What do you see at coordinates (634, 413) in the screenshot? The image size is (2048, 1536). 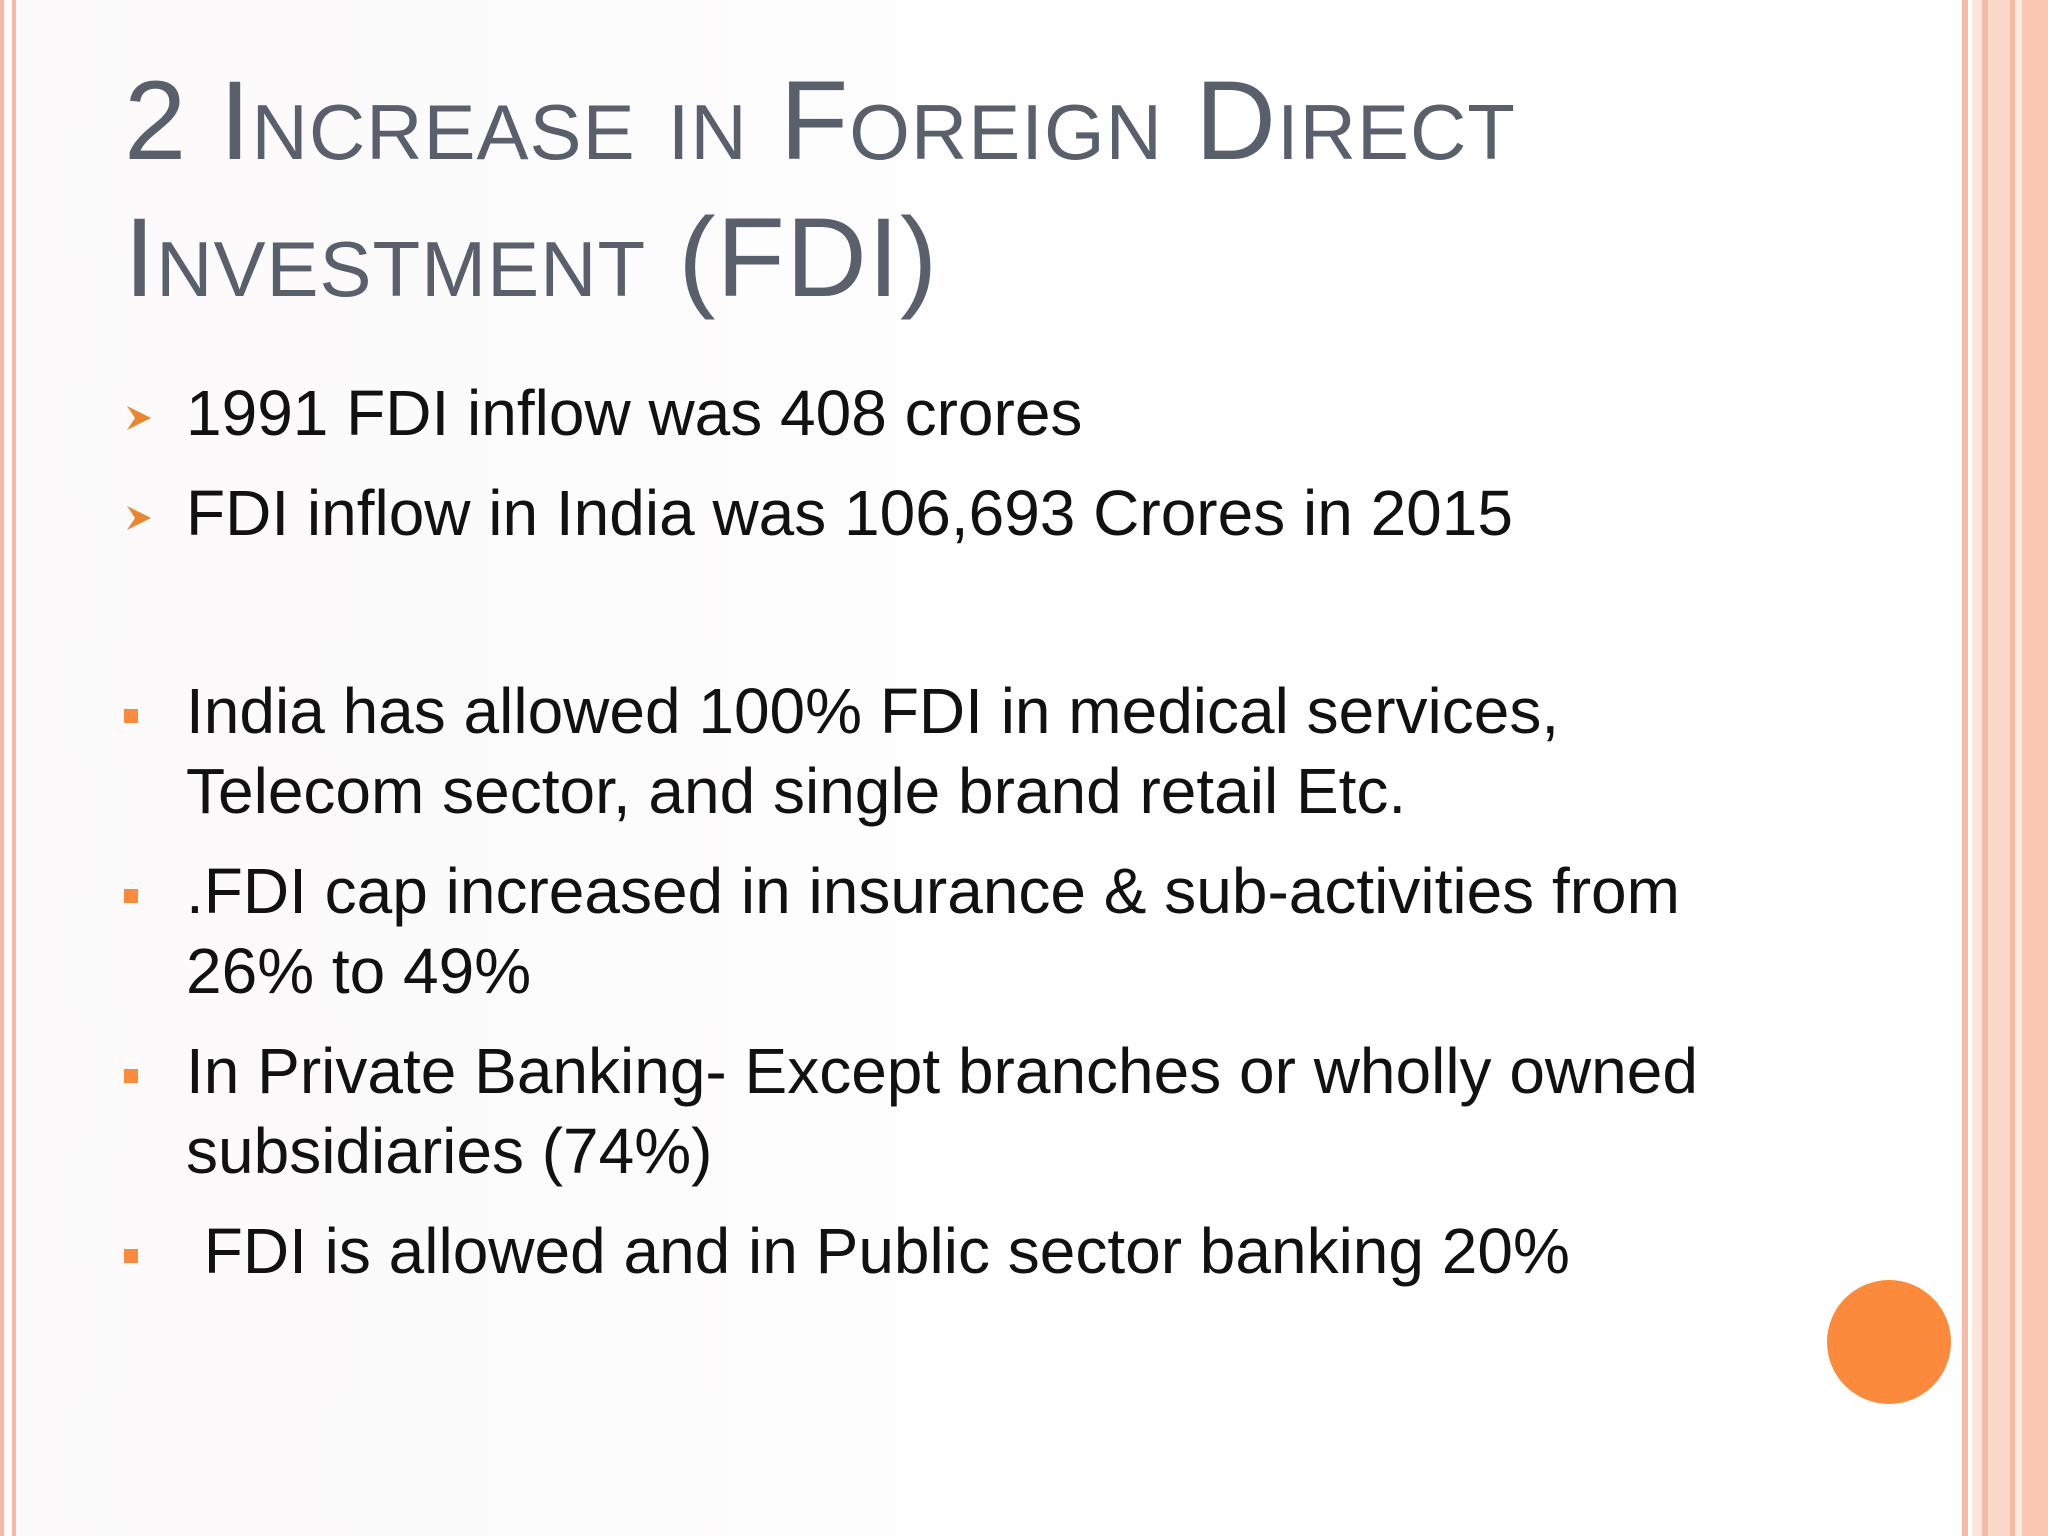 I see `bullet-text: 1991 FDI inflow was 408 crores` at bounding box center [634, 413].